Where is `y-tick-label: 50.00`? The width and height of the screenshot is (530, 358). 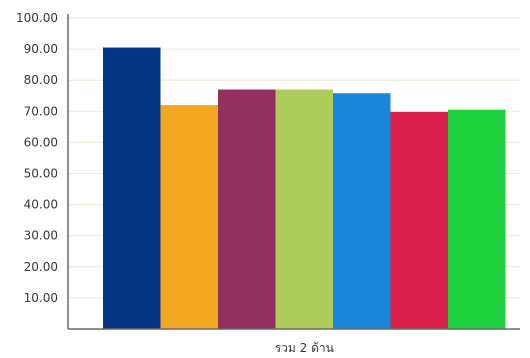
y-tick-label: 50.00 is located at coordinates (41, 174).